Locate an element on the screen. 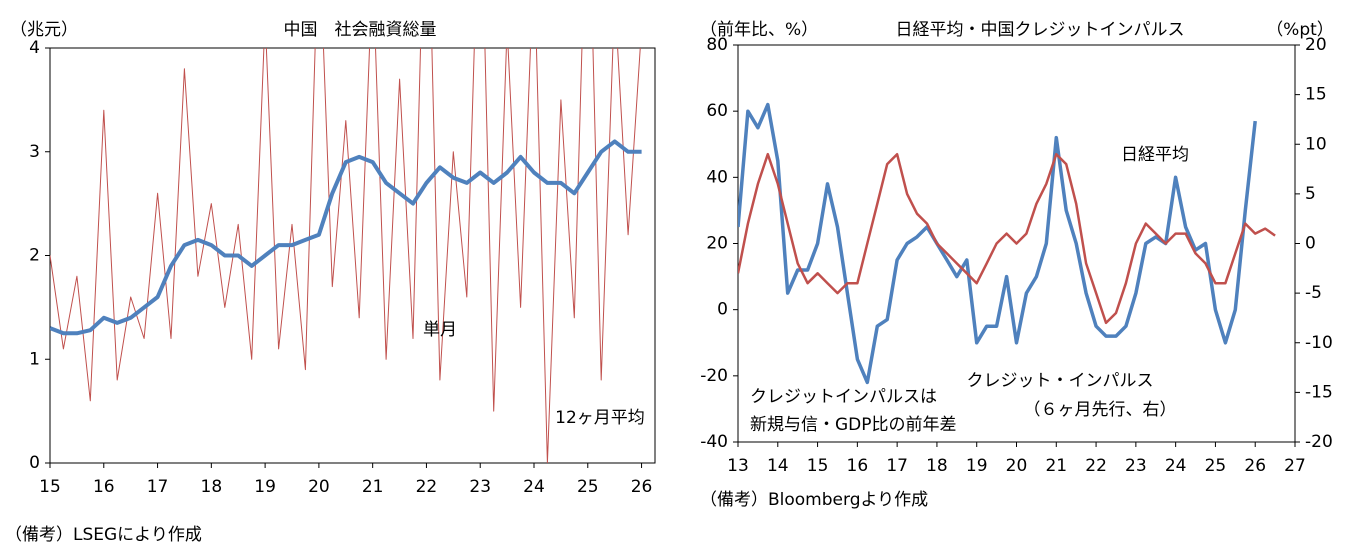  y-tick-label: 80 is located at coordinates (717, 45).